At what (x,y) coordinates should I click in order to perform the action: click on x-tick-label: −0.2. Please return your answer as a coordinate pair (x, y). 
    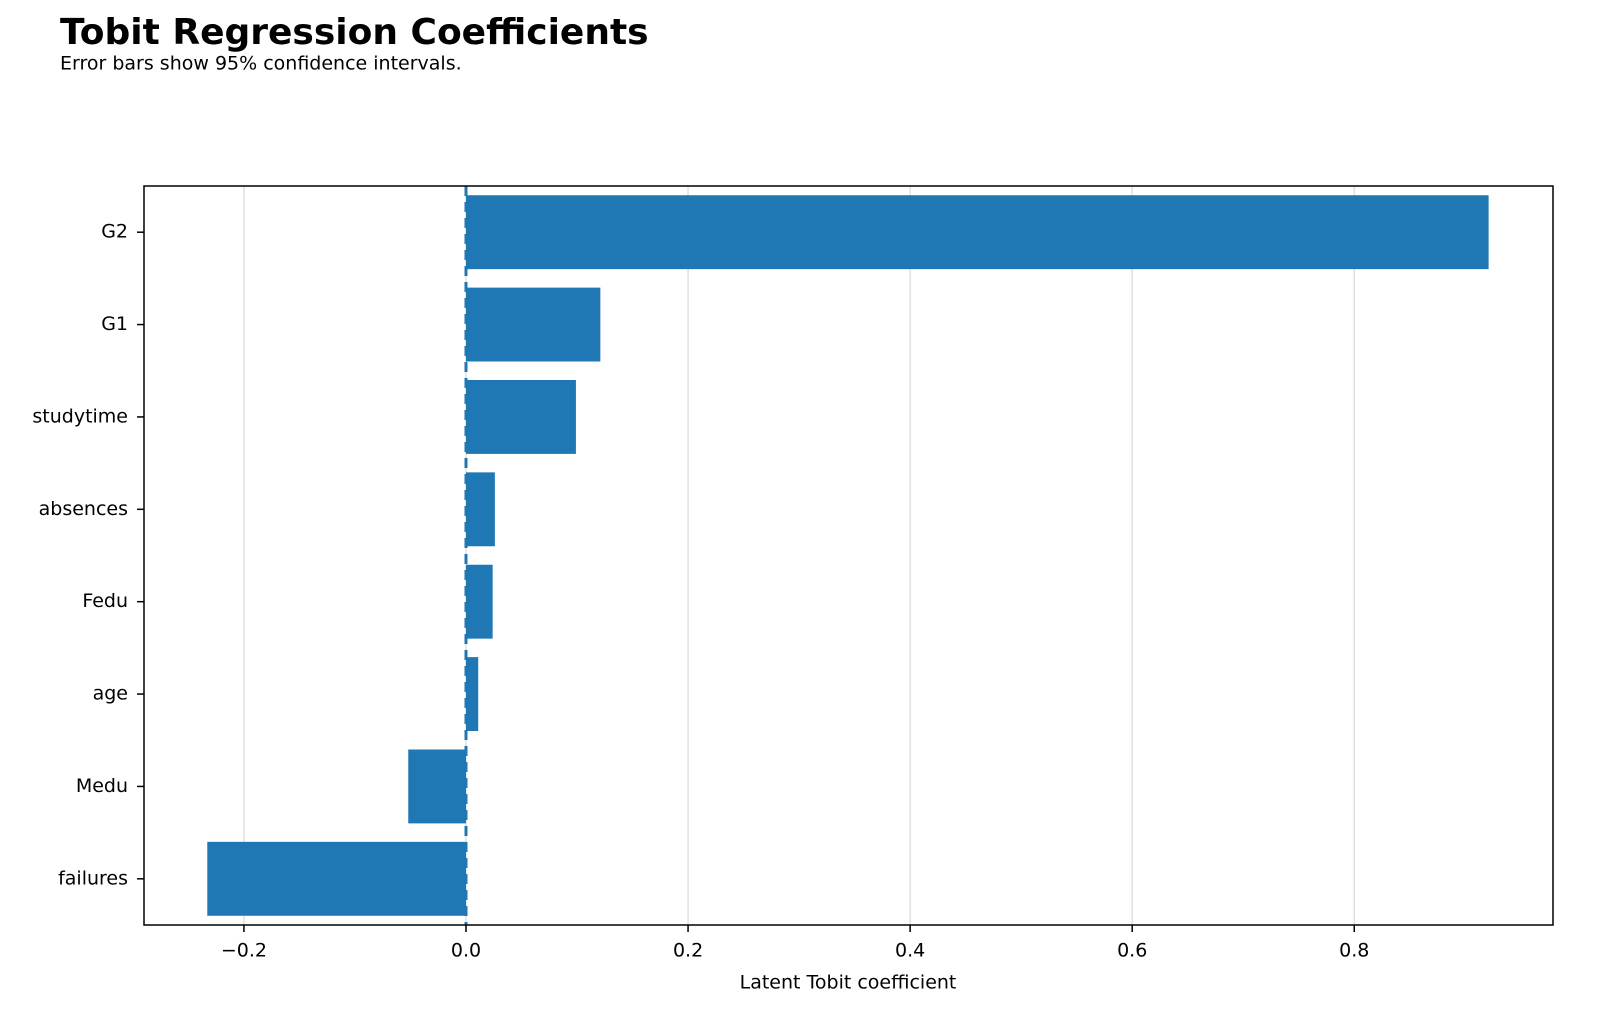
    Looking at the image, I should click on (244, 951).